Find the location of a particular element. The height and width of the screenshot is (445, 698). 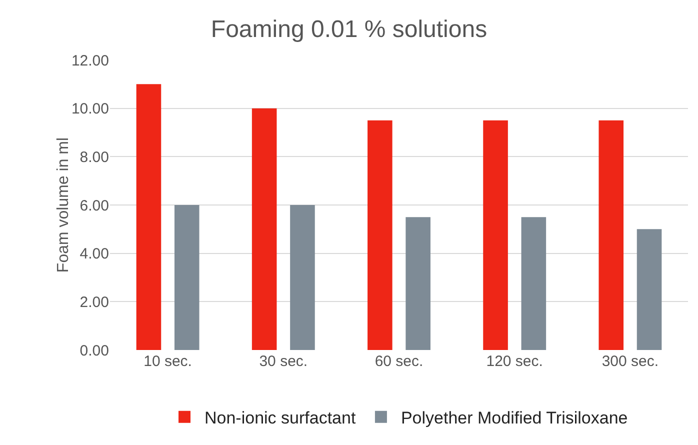

y-tick-label: 10.00 is located at coordinates (90, 109).